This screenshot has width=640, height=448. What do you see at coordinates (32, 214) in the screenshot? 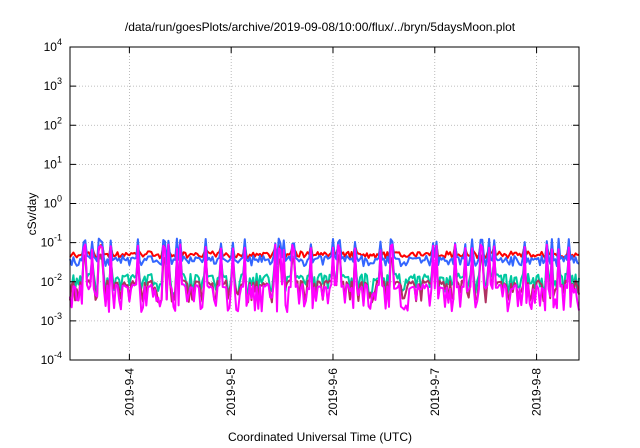
I see `y-axis-label: cSv/day` at bounding box center [32, 214].